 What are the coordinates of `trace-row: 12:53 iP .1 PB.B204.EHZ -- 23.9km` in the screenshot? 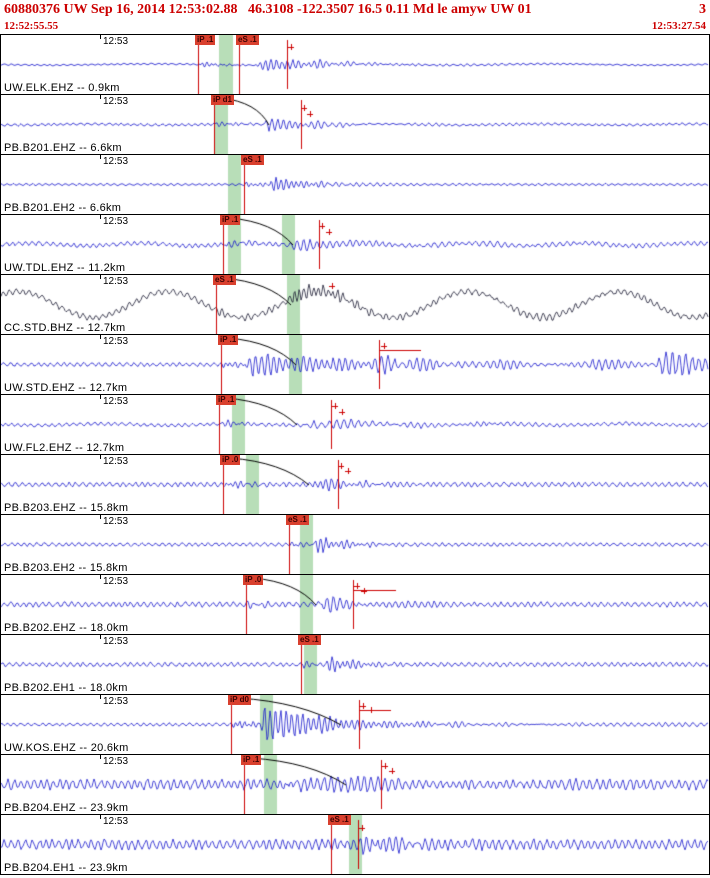 It's located at (355, 785).